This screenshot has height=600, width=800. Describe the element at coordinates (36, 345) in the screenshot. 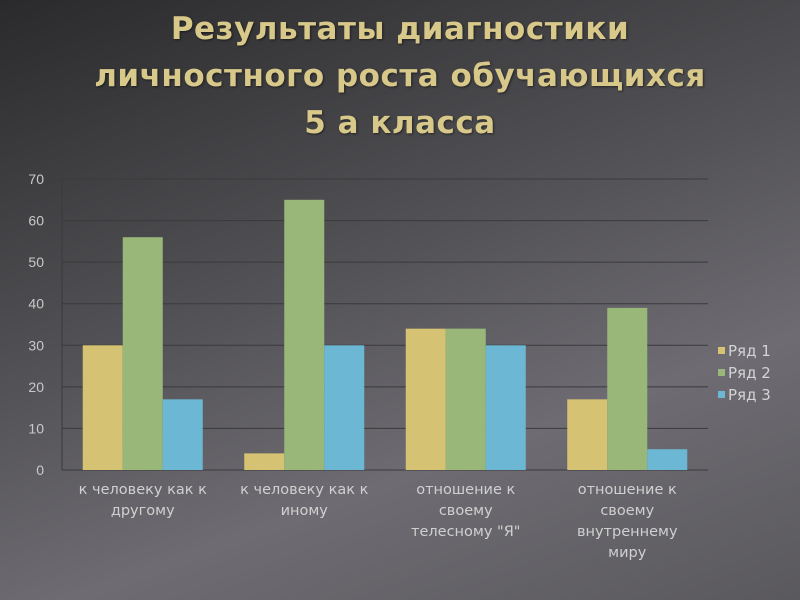

I see `y-tick-label: 30` at that location.